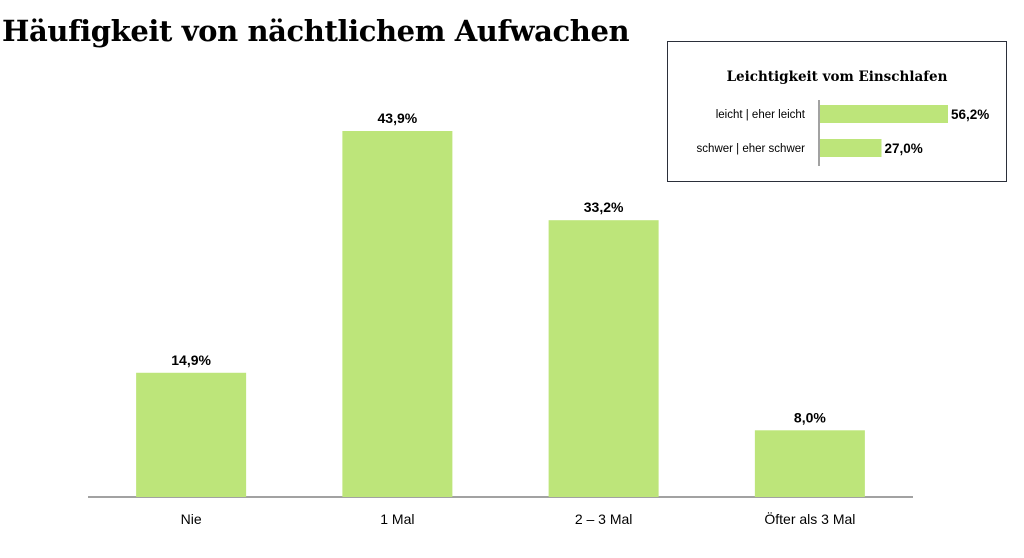 Image resolution: width=1024 pixels, height=558 pixels. What do you see at coordinates (397, 519) in the screenshot?
I see `category-label: 1 Mal` at bounding box center [397, 519].